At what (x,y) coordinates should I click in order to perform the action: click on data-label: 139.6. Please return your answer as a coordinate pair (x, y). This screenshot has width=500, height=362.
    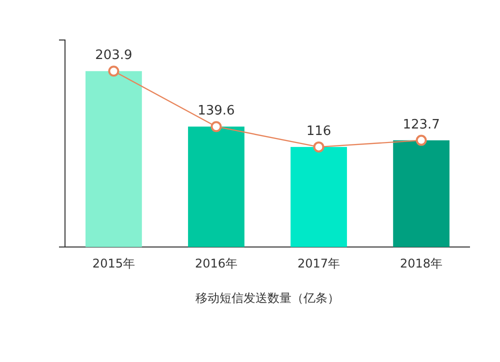
    Looking at the image, I should click on (216, 111).